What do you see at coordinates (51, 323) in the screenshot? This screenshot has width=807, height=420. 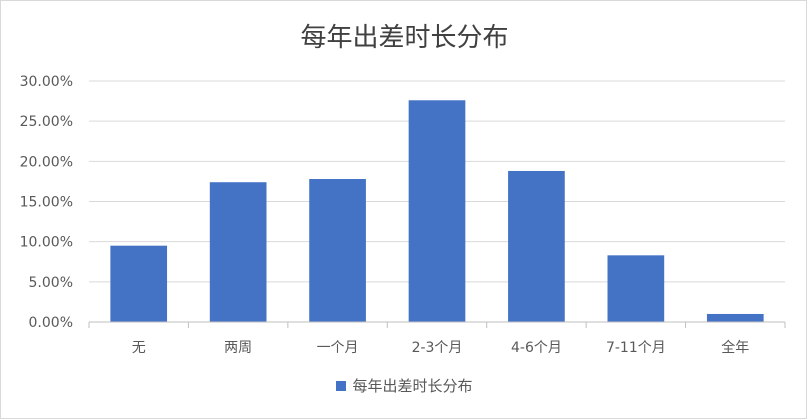 I see `y-tick-label: 0.00%` at bounding box center [51, 323].